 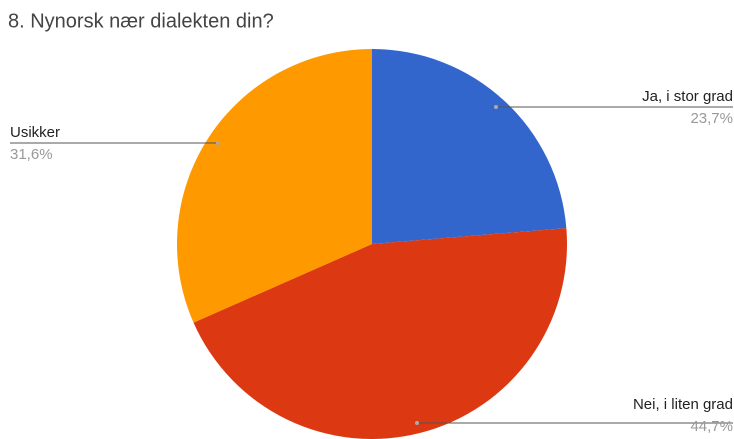 What do you see at coordinates (35, 132) in the screenshot?
I see `slice-label: Usikker` at bounding box center [35, 132].